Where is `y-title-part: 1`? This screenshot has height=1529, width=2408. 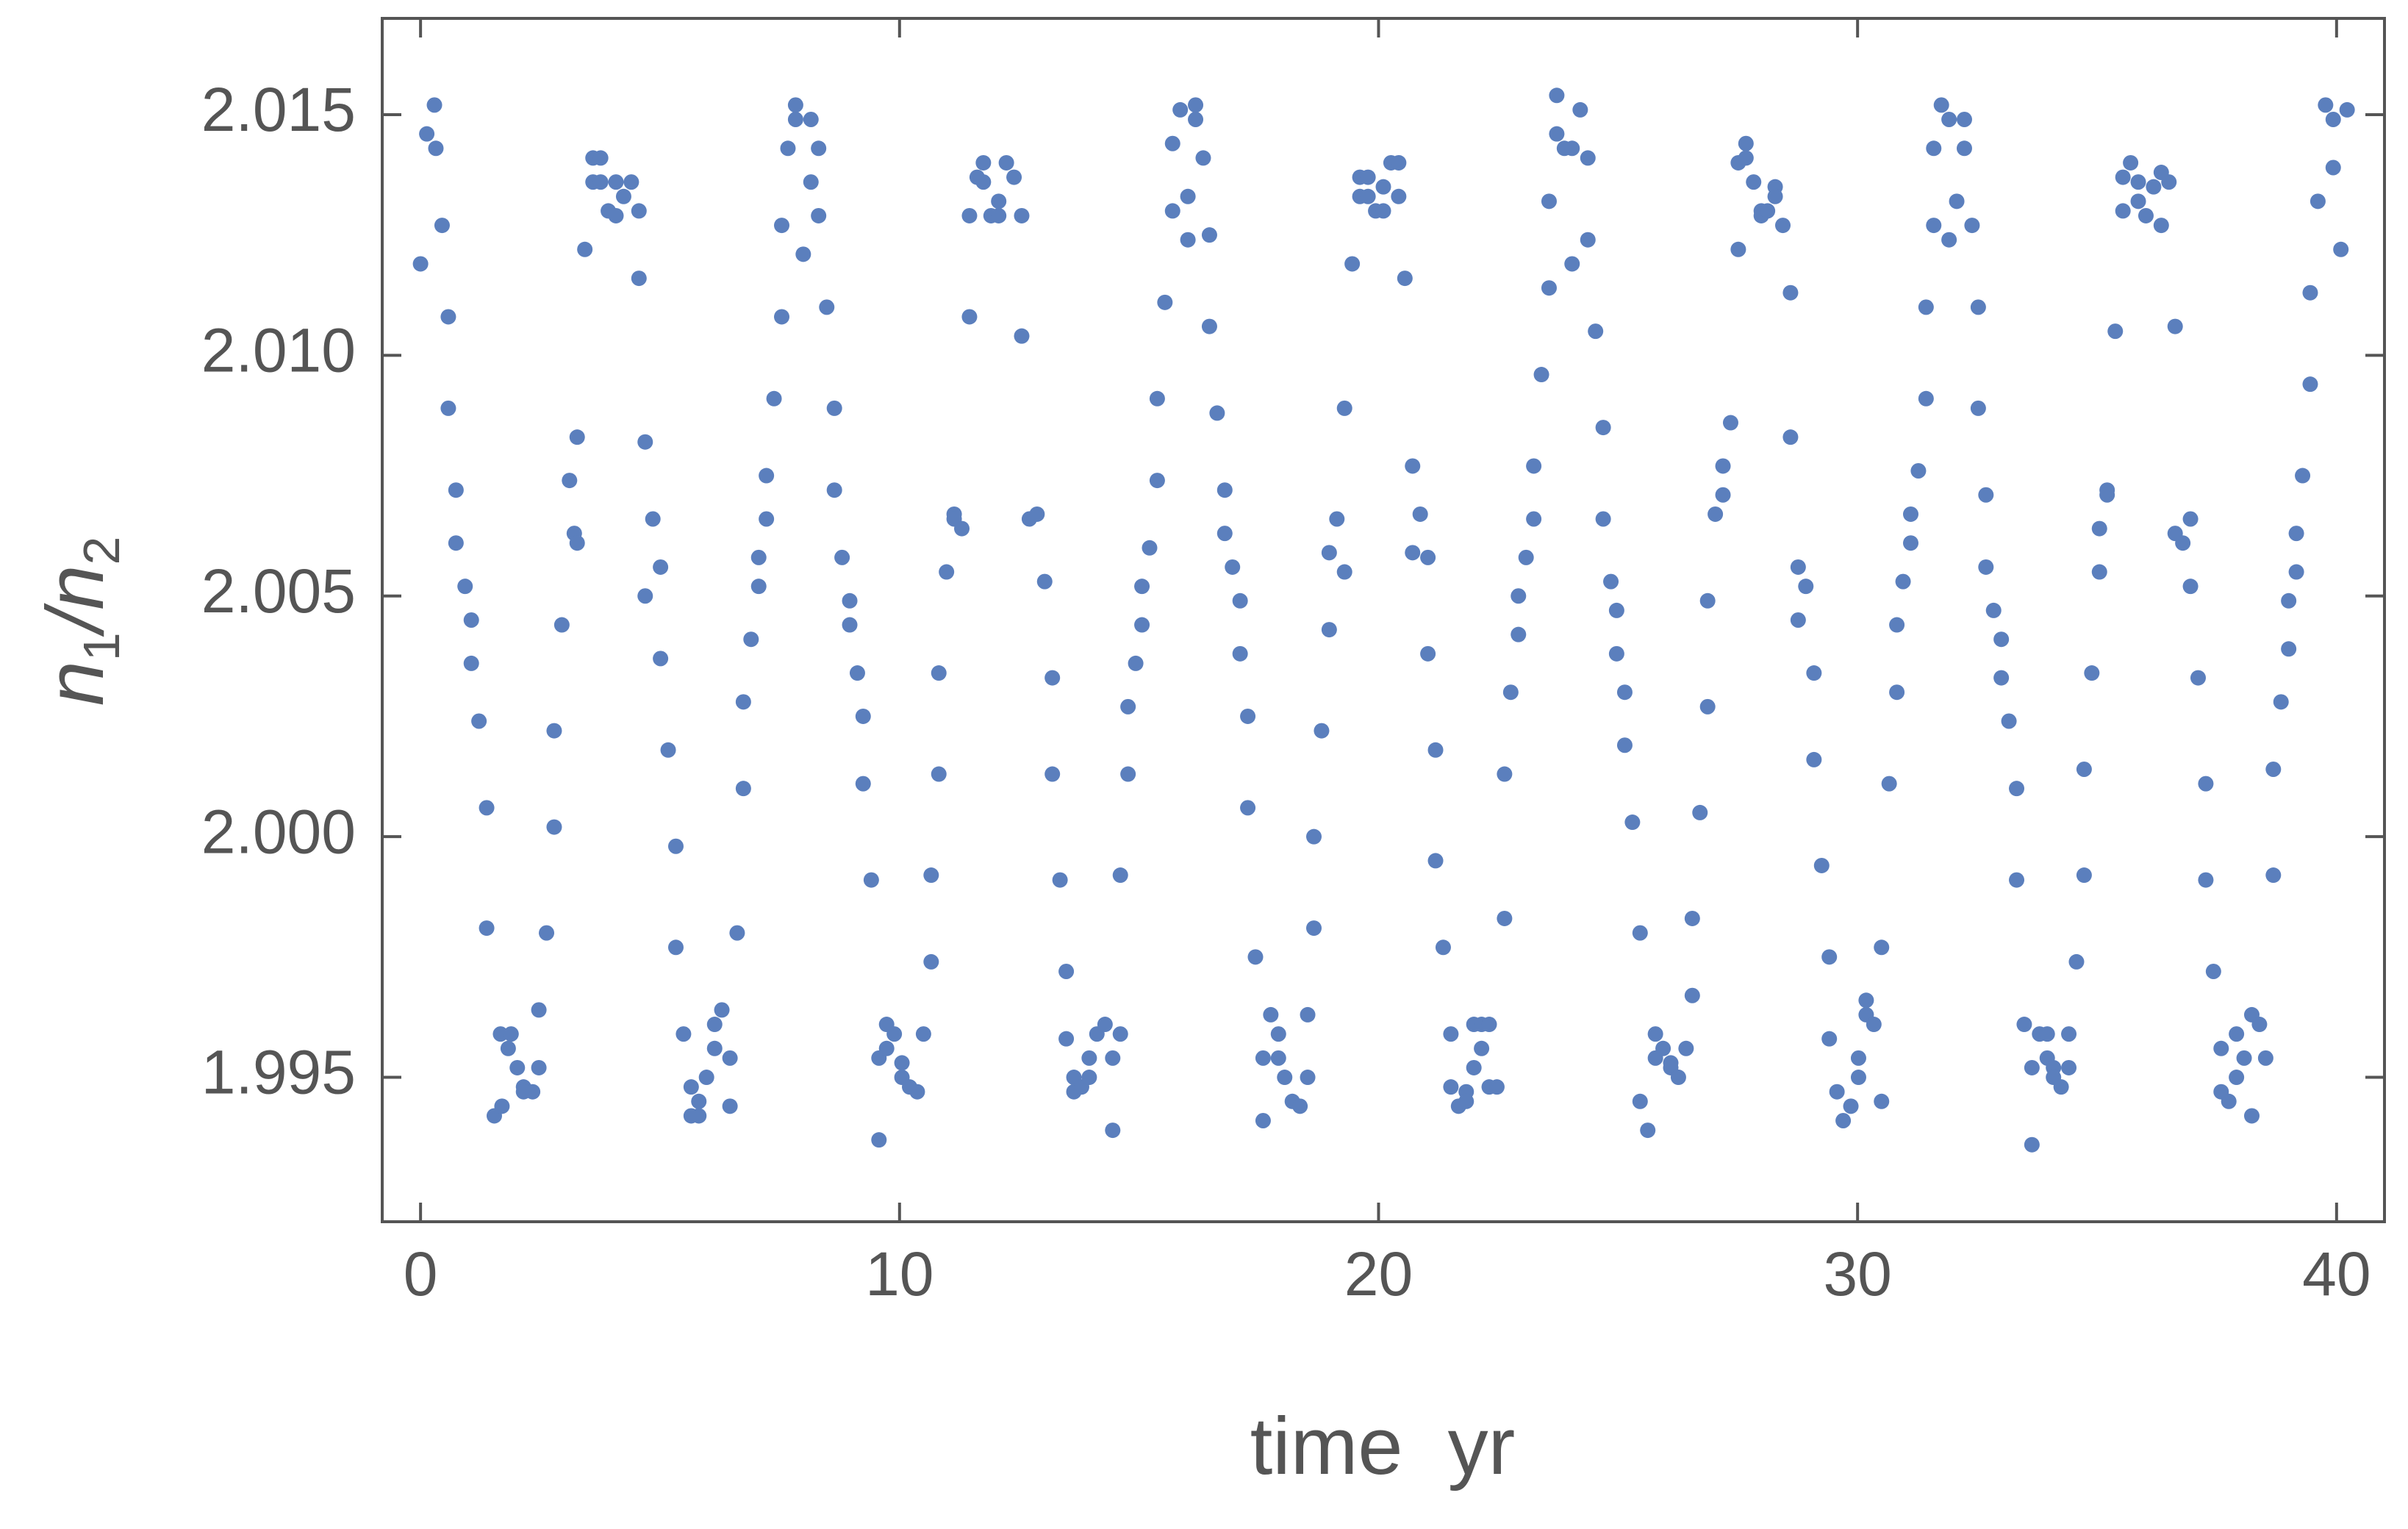 y-title-part: 1 is located at coordinates (102, 646).